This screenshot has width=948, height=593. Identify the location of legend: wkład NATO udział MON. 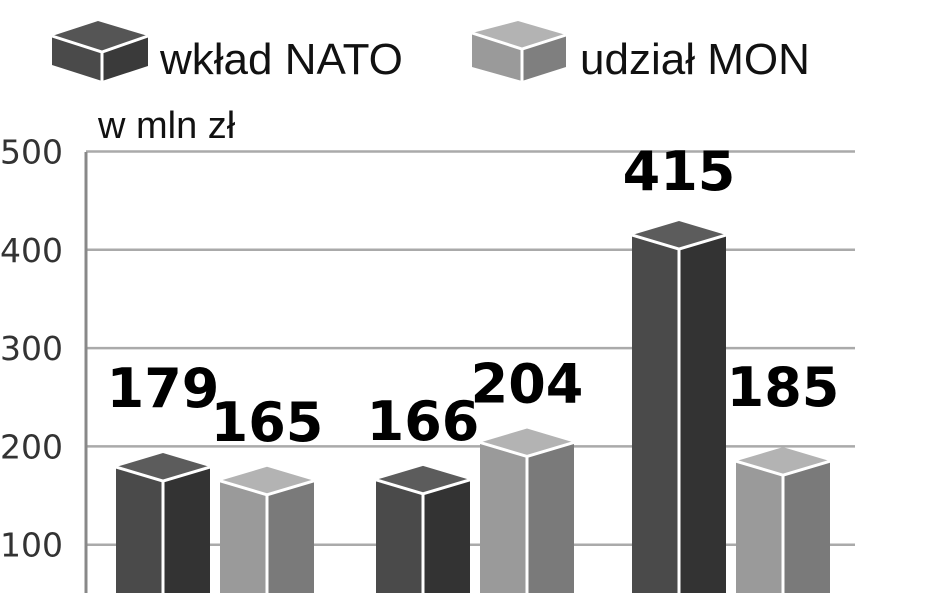
(430, 52).